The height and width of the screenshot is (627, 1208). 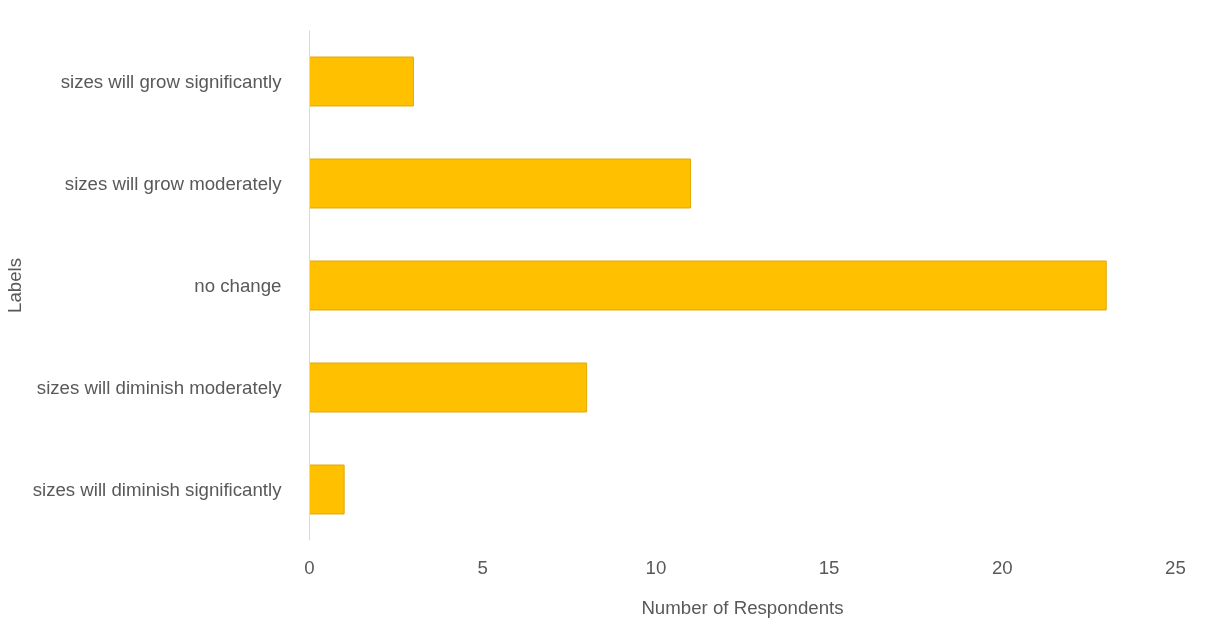 I want to click on y-axis-title: Labels, so click(x=14, y=285).